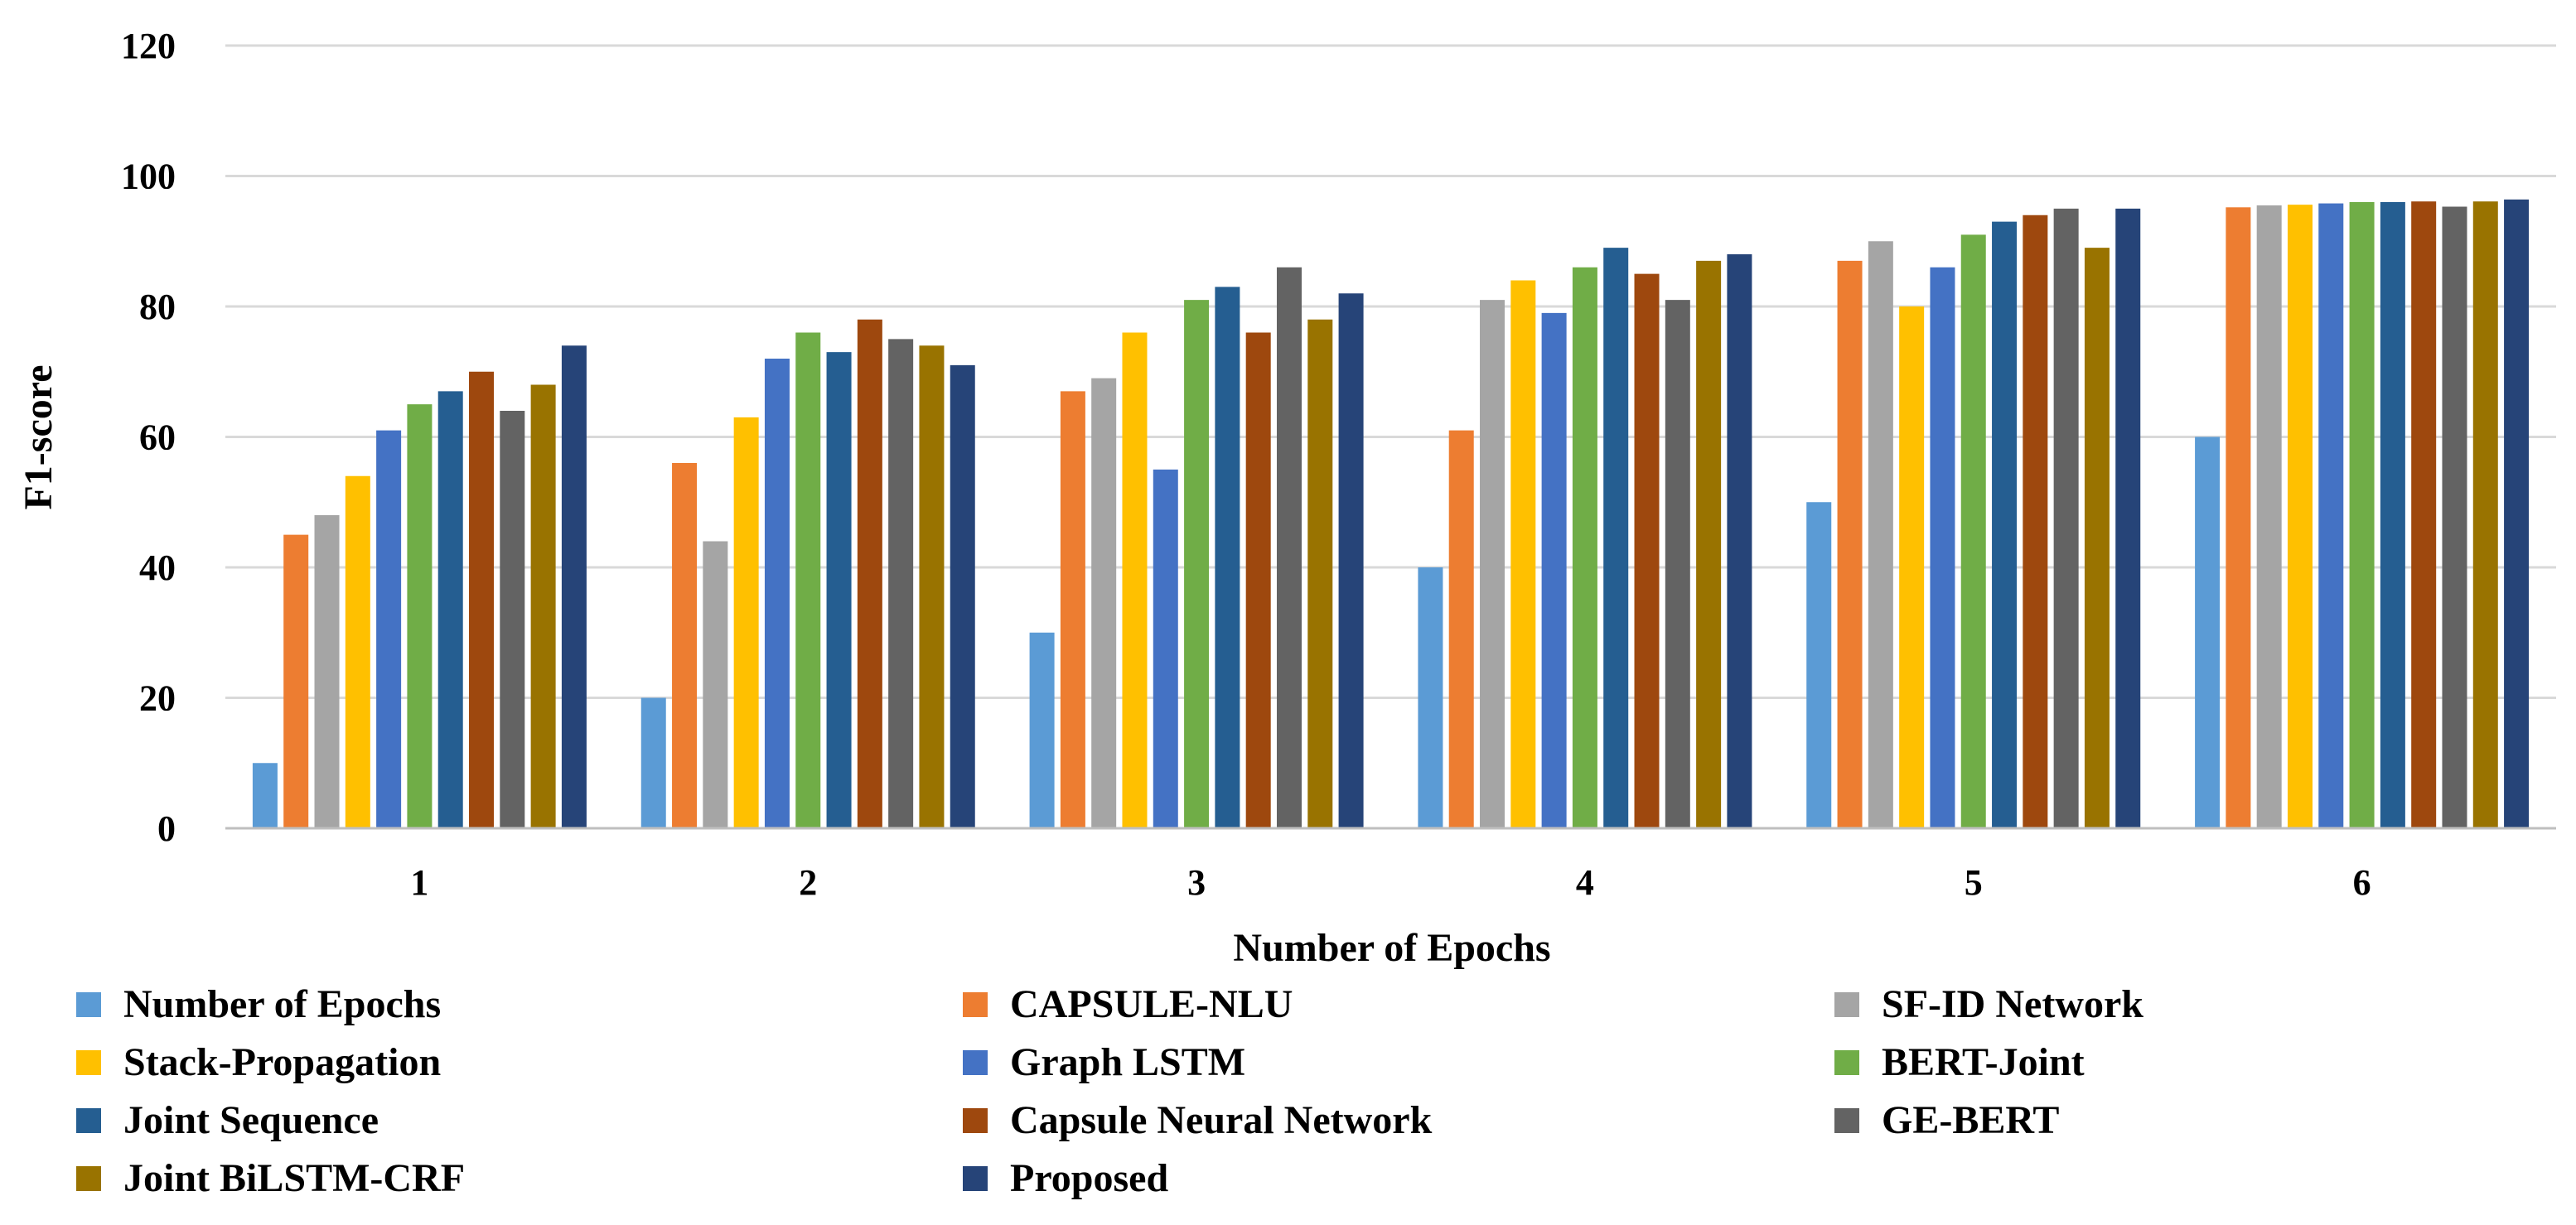 This screenshot has width=2576, height=1225. I want to click on legend-item: Number of Epochs, so click(258, 1004).